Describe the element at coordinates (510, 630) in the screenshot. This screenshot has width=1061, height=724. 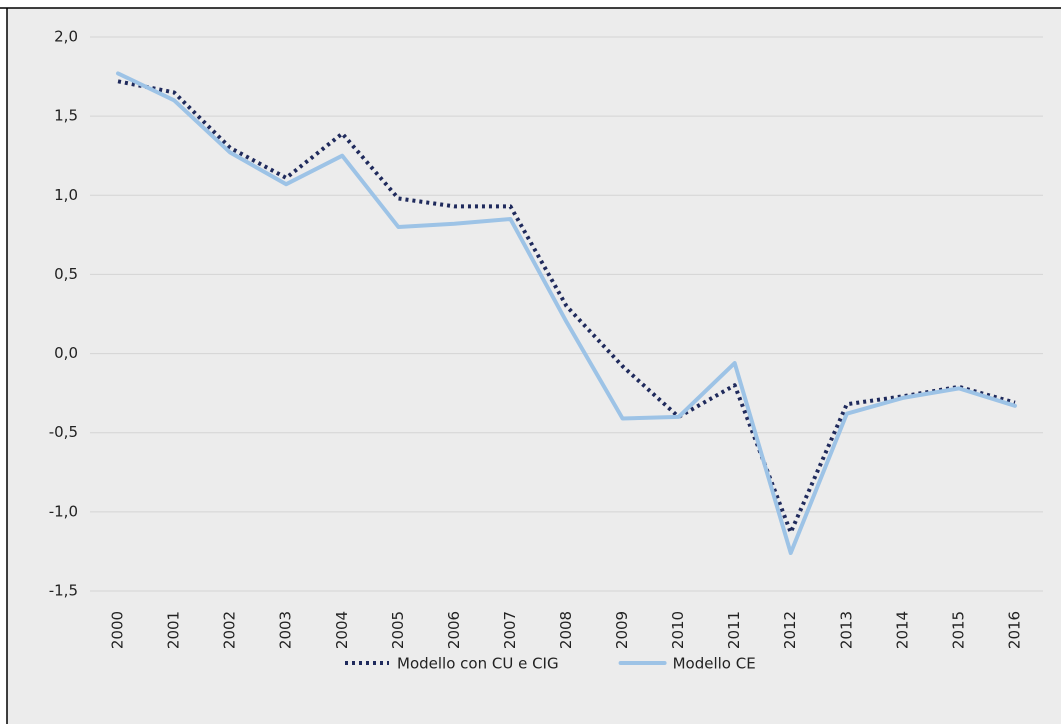
I see `x-tick-label: 2007` at that location.